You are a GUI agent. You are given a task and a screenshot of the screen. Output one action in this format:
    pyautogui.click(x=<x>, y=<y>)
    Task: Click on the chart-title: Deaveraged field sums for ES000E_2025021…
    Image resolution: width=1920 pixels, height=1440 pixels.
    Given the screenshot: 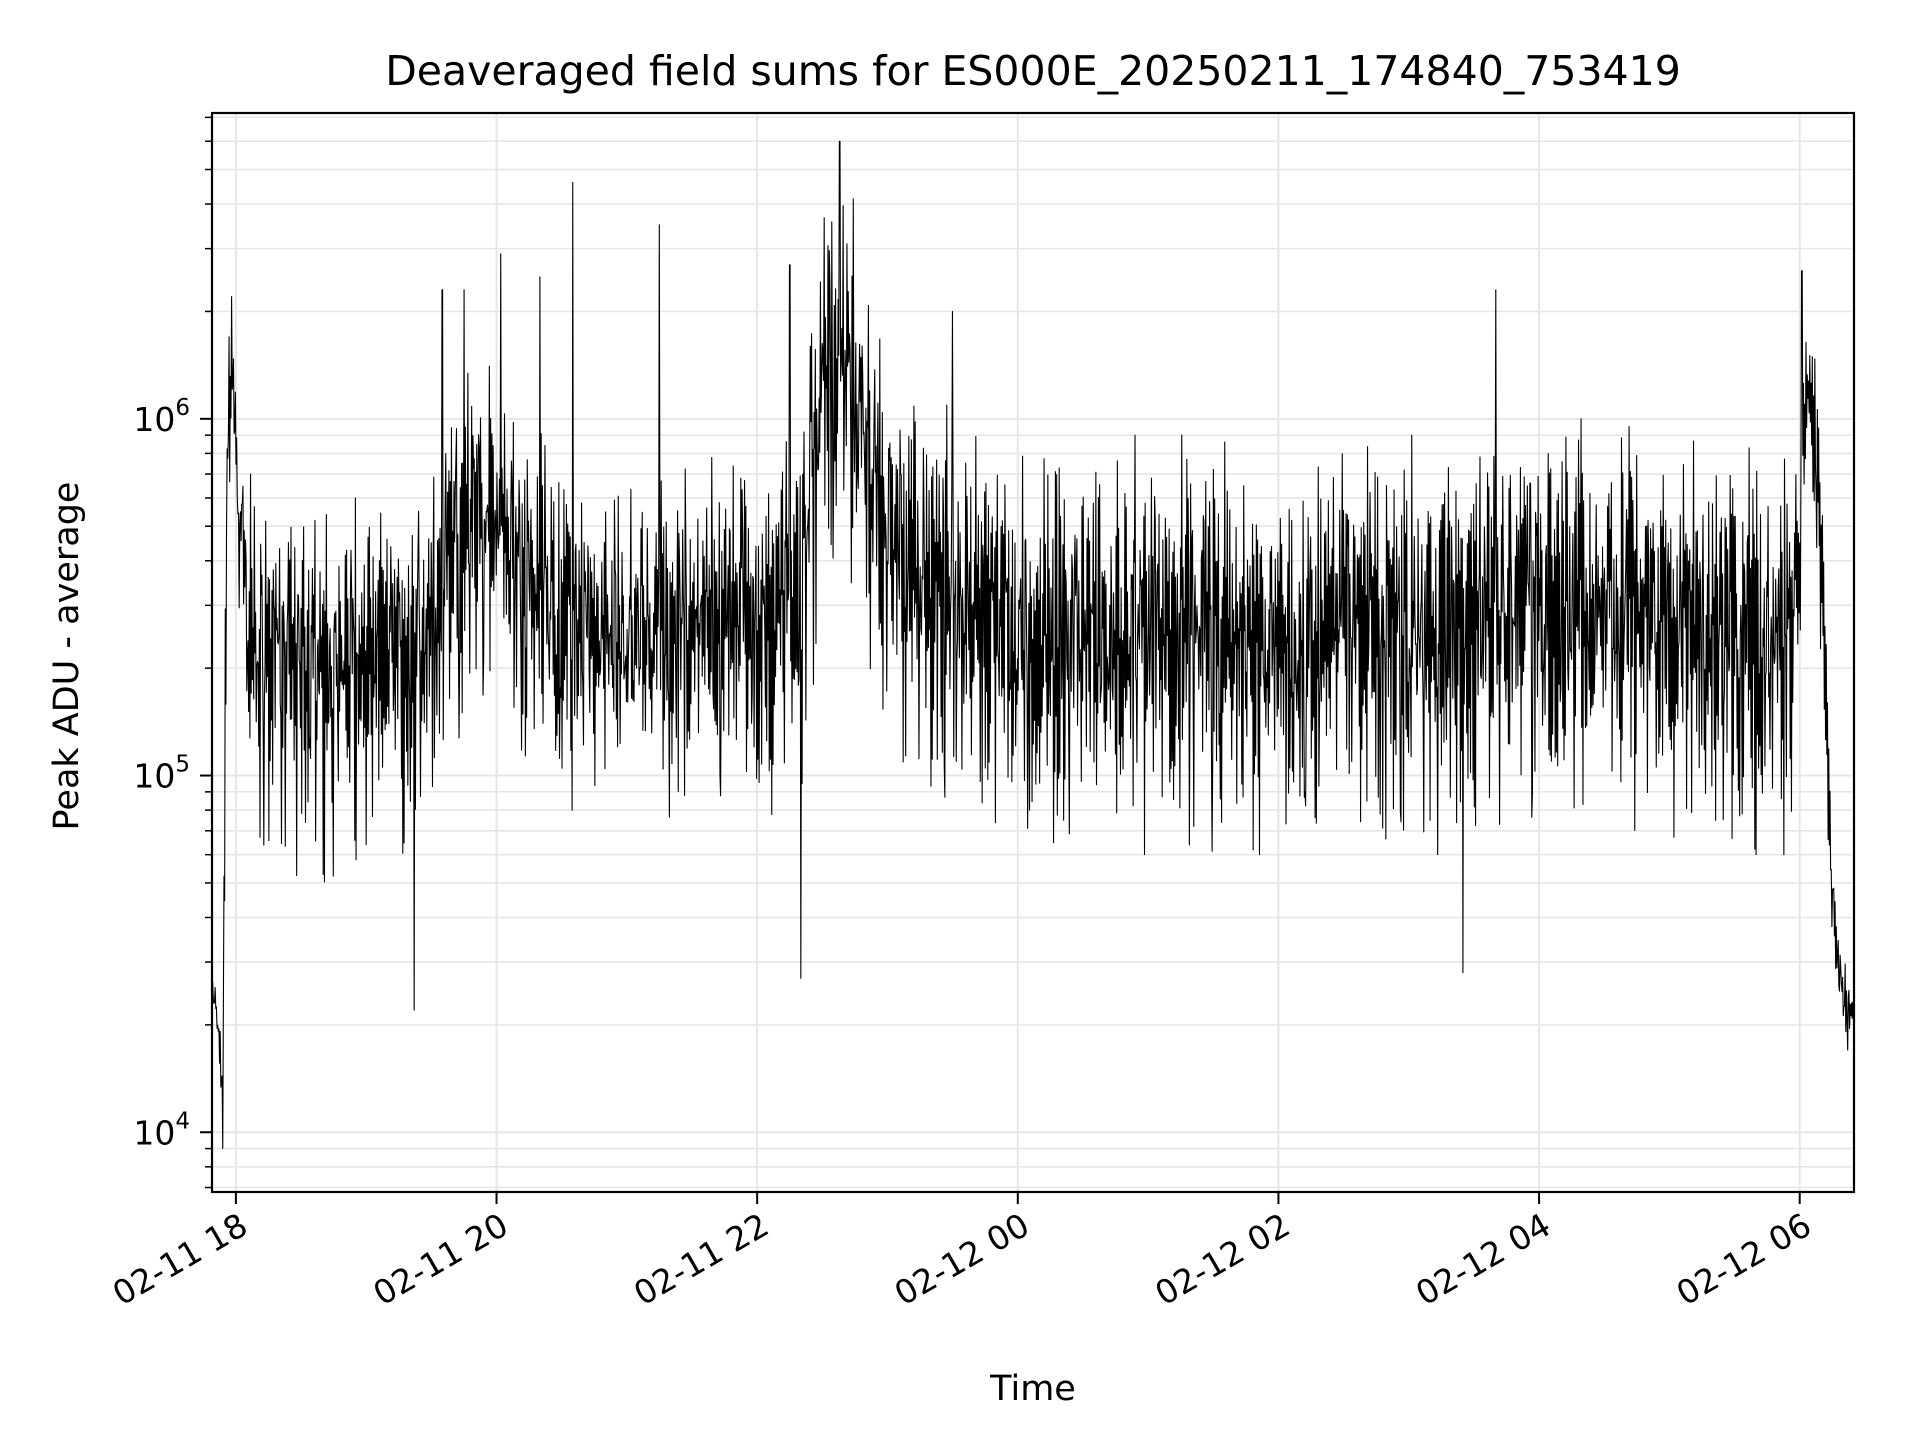 What is the action you would take?
    pyautogui.click(x=1033, y=71)
    